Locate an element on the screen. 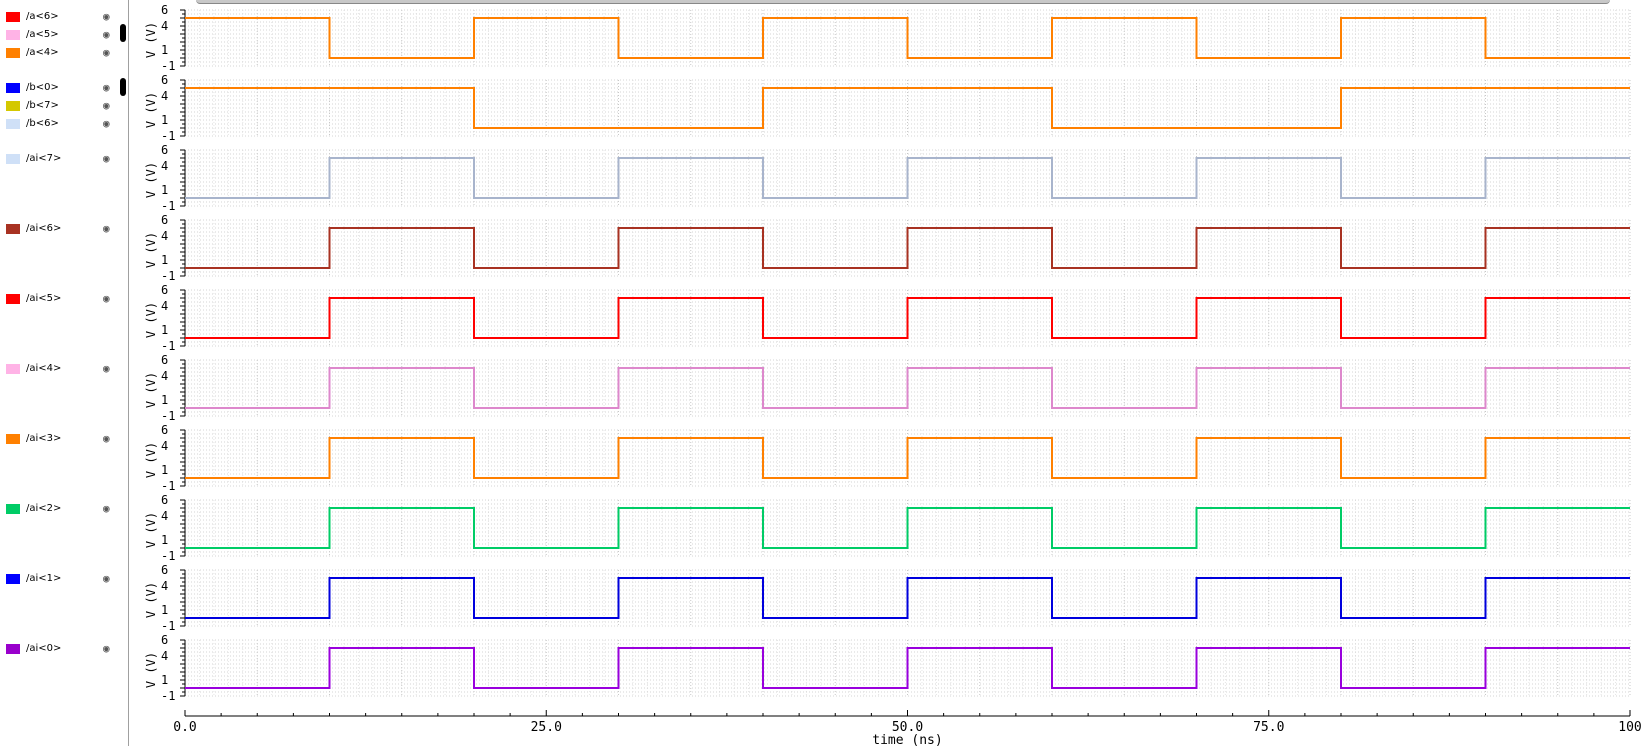 This screenshot has height=746, width=1643. x-axis-label: time (ns) is located at coordinates (907, 739).